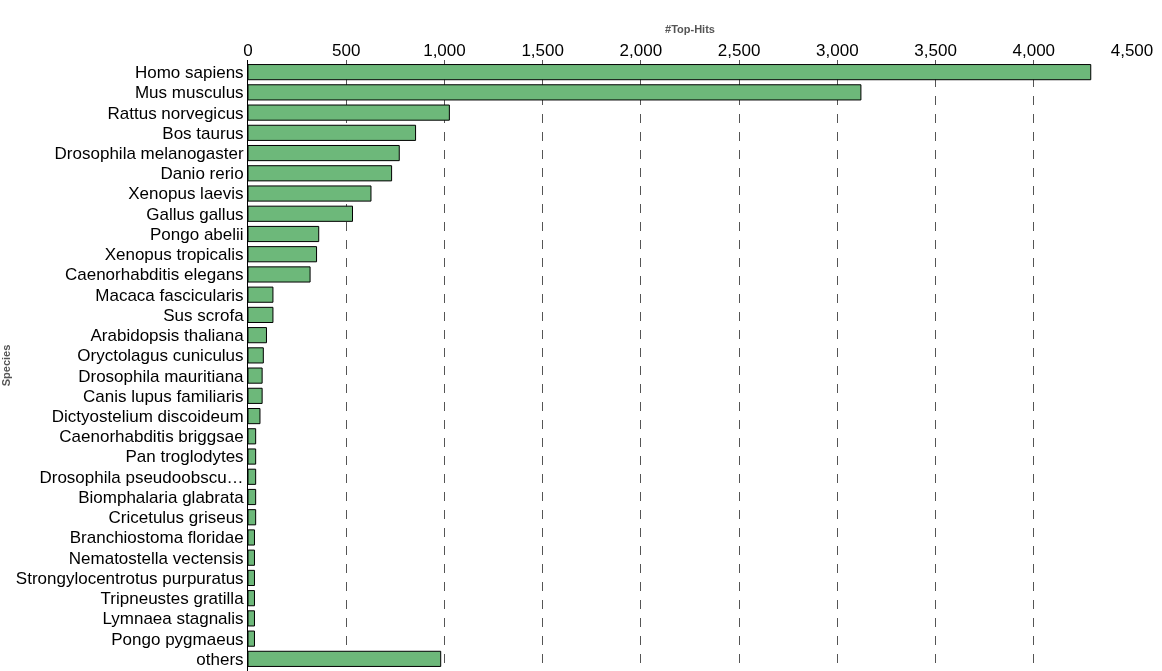  Describe the element at coordinates (197, 234) in the screenshot. I see `y-tick-label: Pongo abelii` at that location.